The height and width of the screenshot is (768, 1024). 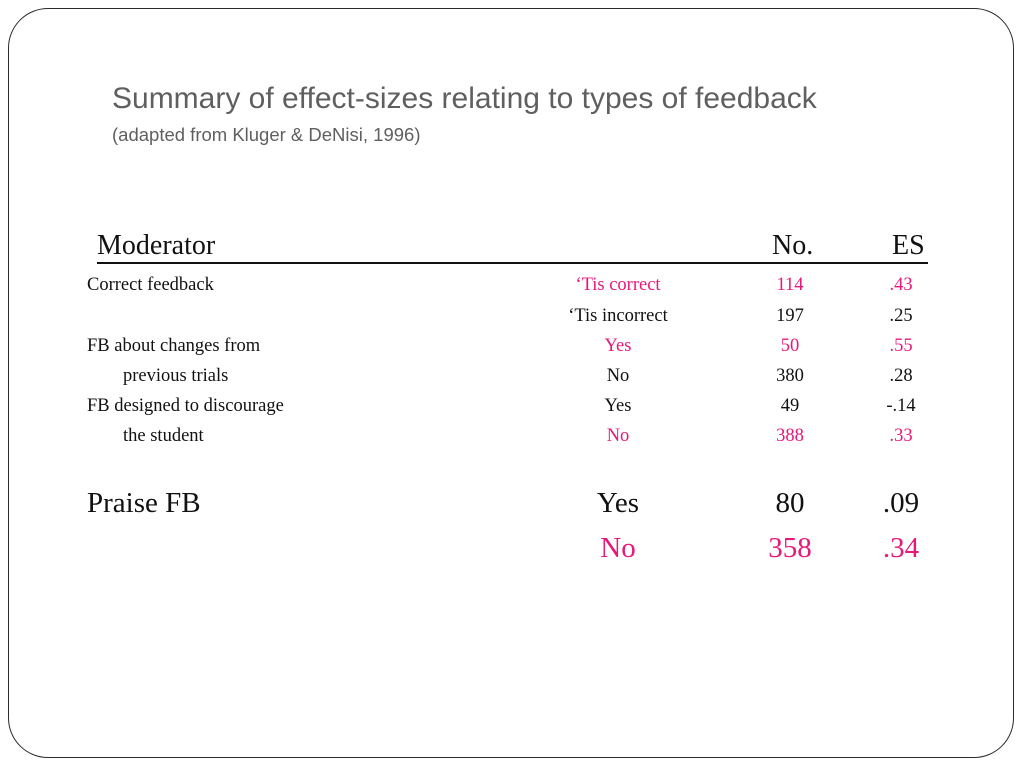 I want to click on praise-label: Praise FB, so click(x=144, y=503).